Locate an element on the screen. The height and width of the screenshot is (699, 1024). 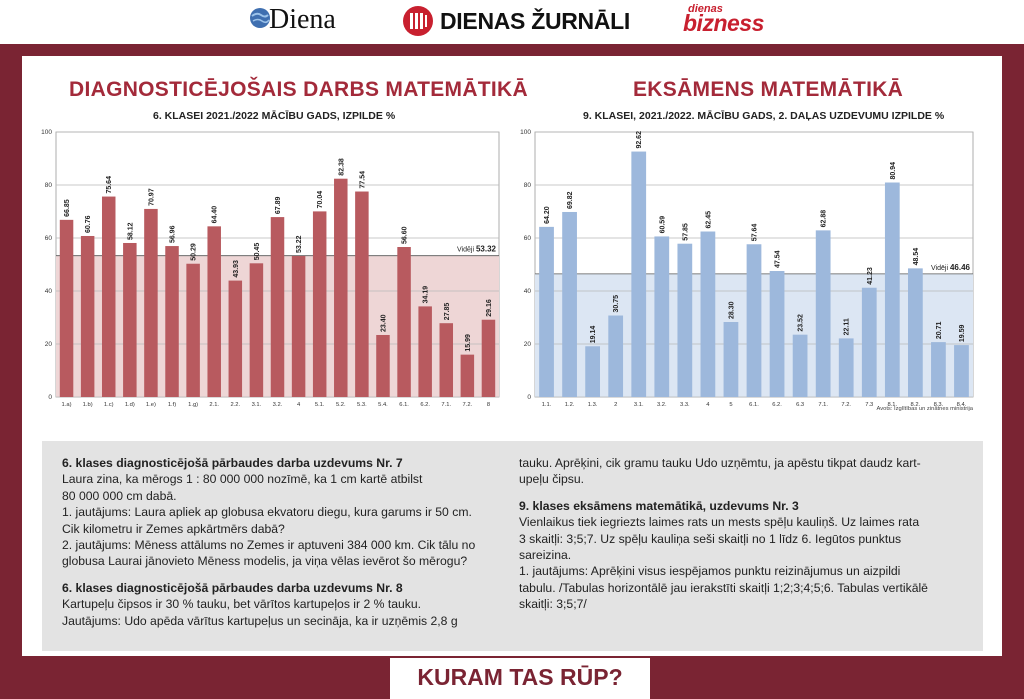
chart1-data-label: 60.76 is located at coordinates (88, 224).